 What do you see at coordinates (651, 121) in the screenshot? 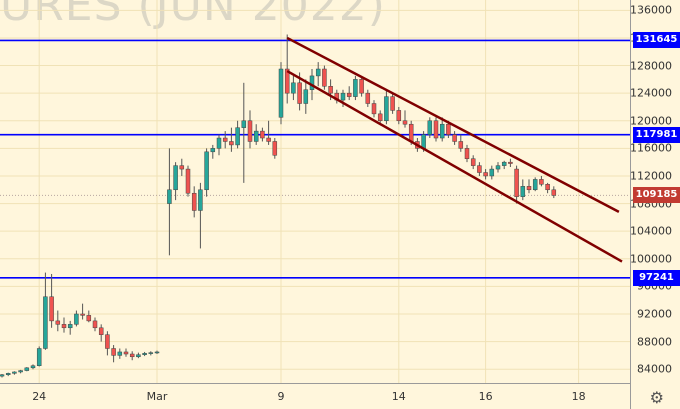
I see `price-tick-label: 120000` at bounding box center [651, 121].